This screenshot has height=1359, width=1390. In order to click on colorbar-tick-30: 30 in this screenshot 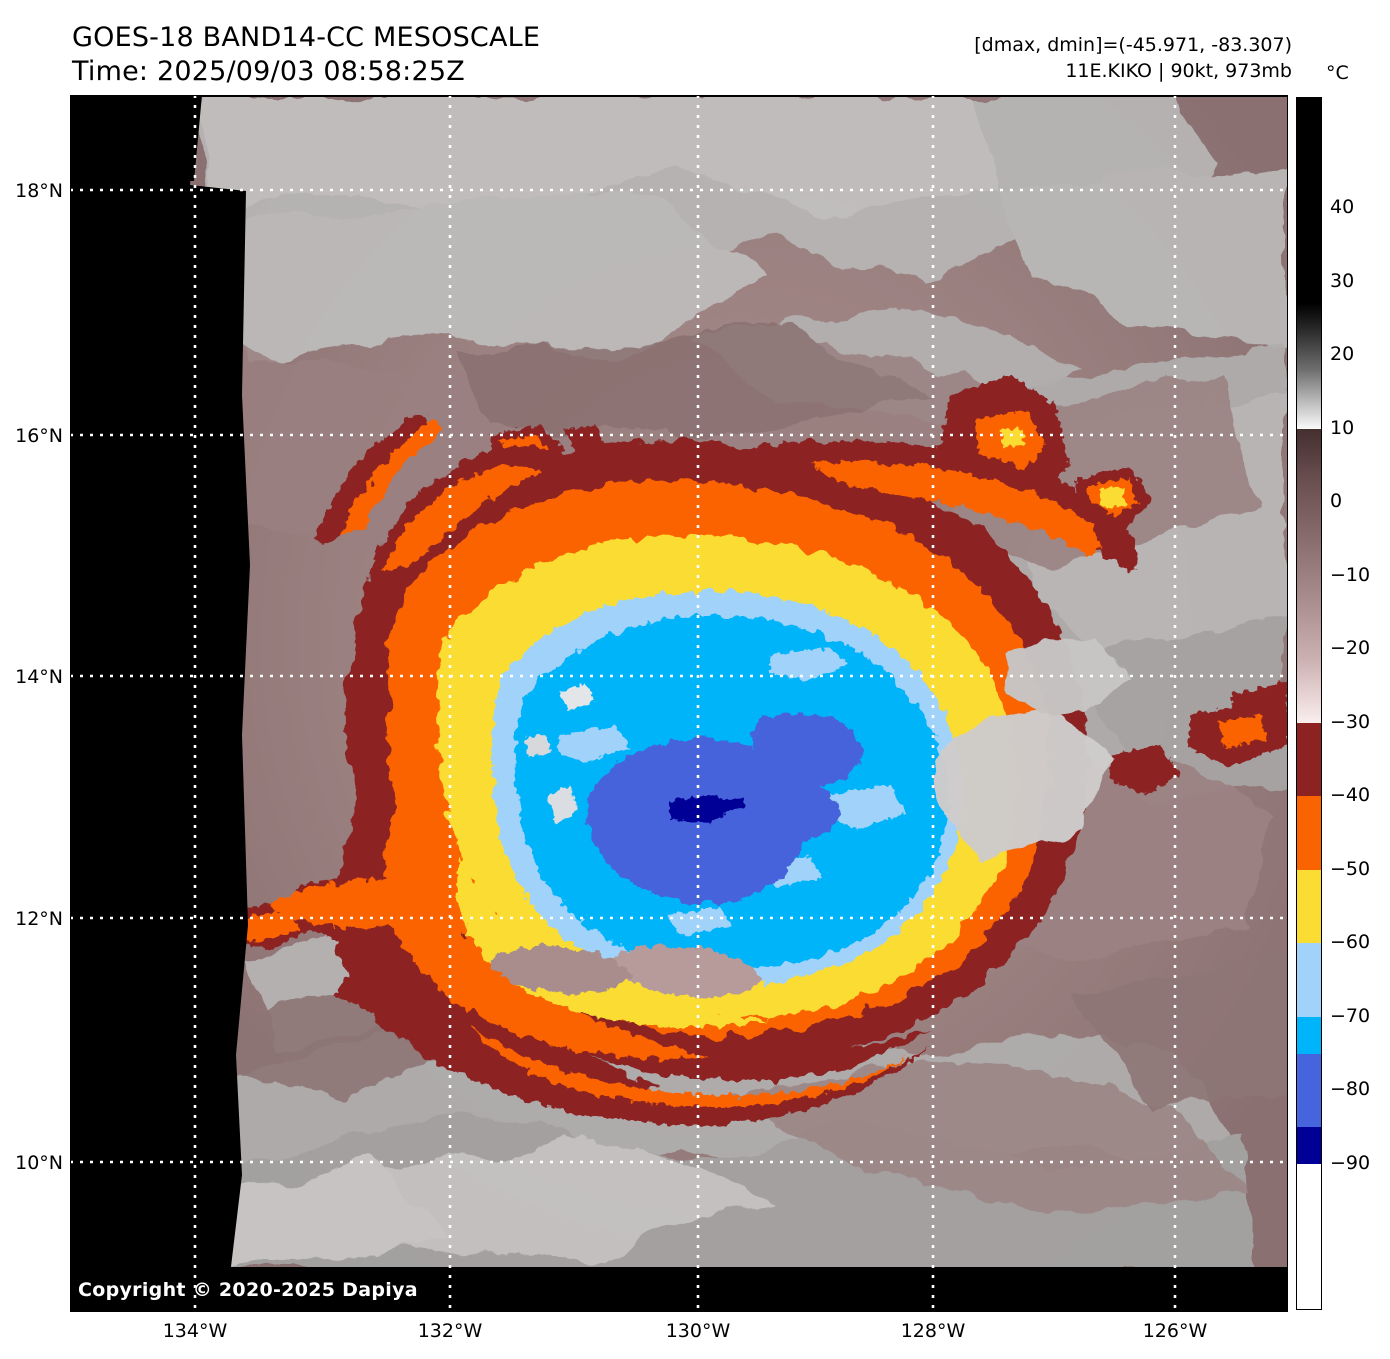, I will do `click(1342, 280)`.